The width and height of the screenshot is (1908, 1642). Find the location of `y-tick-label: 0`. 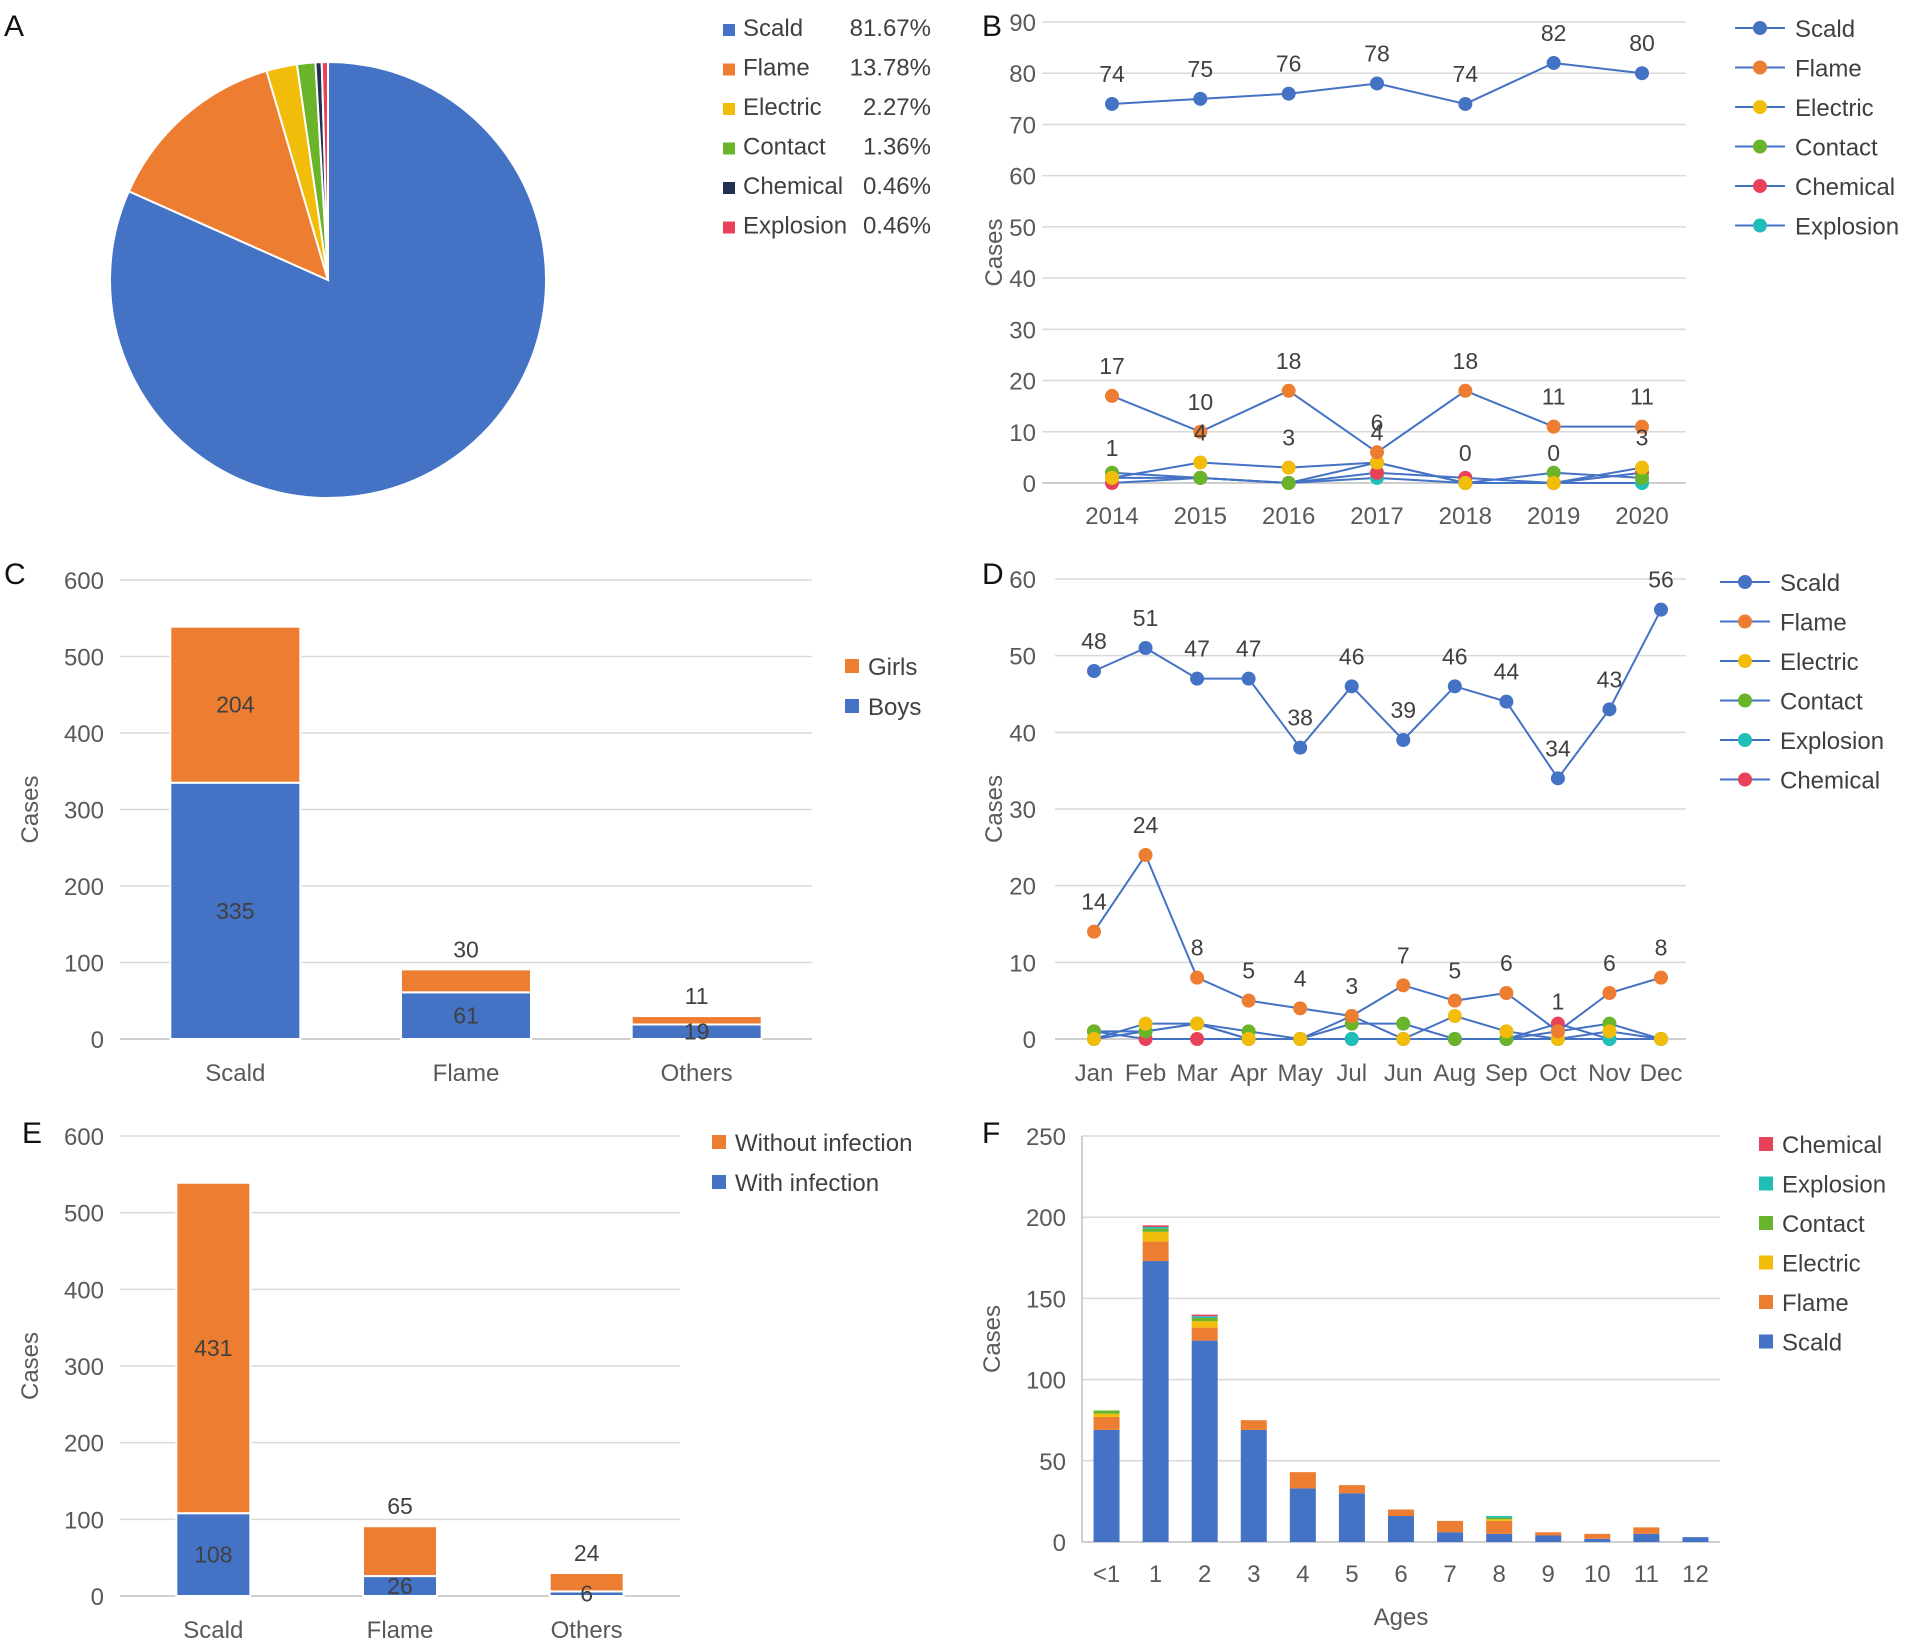

y-tick-label: 0 is located at coordinates (1029, 1040).